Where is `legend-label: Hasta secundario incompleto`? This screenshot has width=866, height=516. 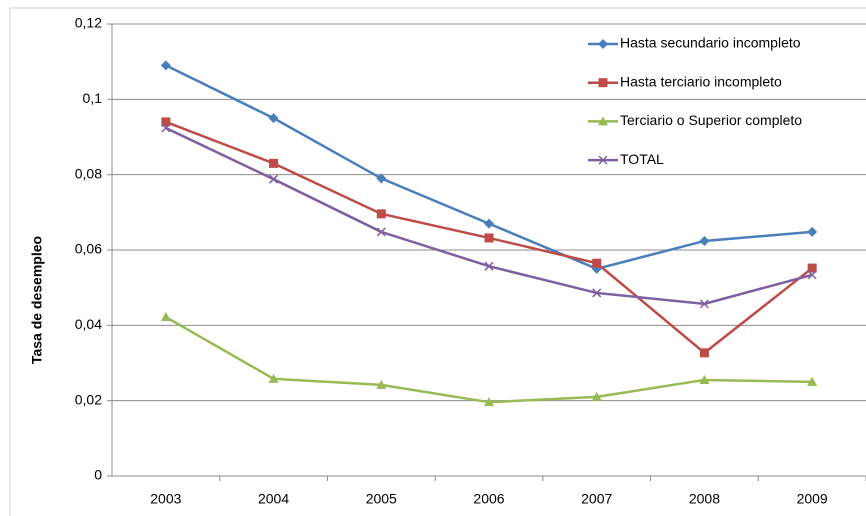 legend-label: Hasta secundario incompleto is located at coordinates (710, 43).